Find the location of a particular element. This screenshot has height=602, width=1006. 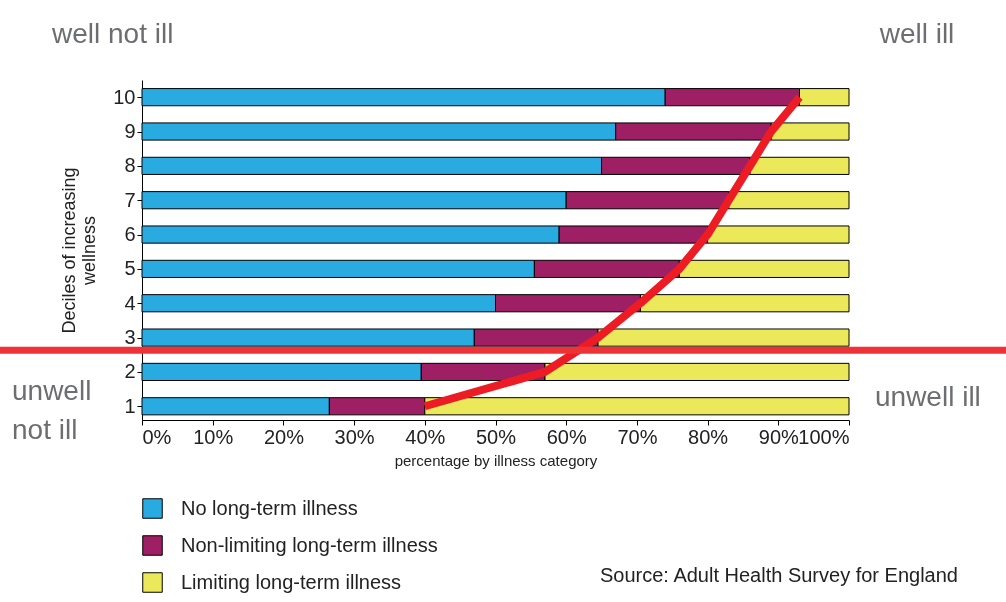

x-tick-label: 80% is located at coordinates (708, 436).